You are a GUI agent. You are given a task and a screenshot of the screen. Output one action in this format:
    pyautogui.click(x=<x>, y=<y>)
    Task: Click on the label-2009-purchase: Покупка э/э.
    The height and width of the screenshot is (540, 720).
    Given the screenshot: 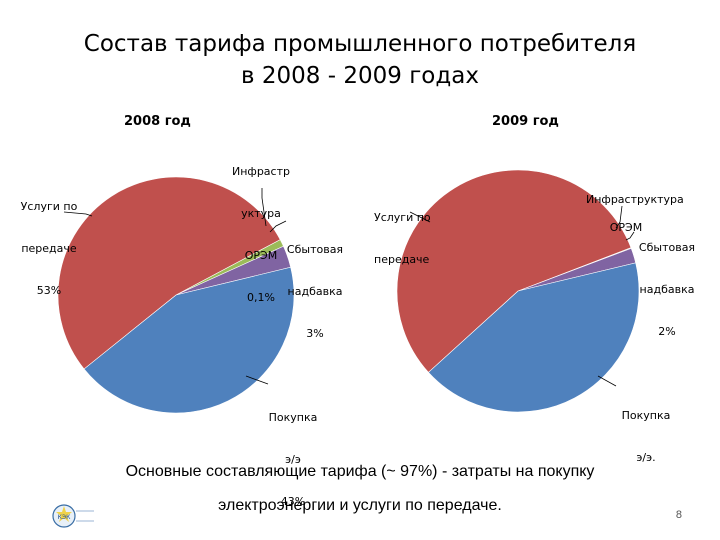 What is the action you would take?
    pyautogui.click(x=646, y=430)
    